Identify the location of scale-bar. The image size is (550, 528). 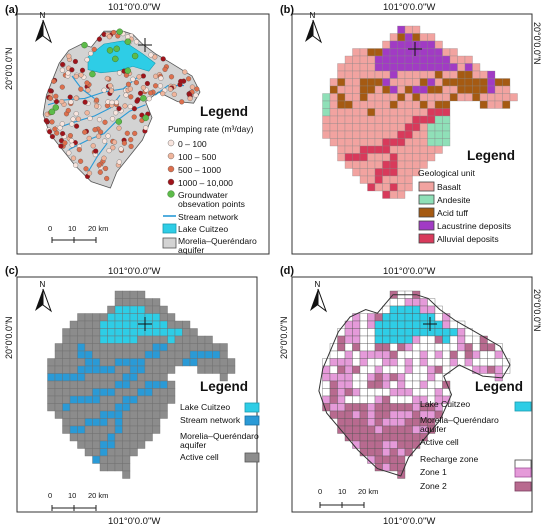
(342, 505).